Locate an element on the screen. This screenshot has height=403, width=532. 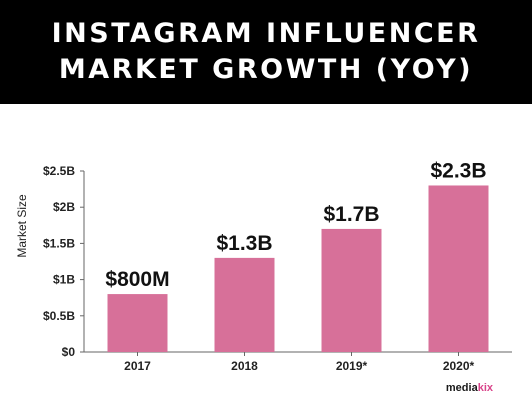
bar-2020 is located at coordinates (458, 268).